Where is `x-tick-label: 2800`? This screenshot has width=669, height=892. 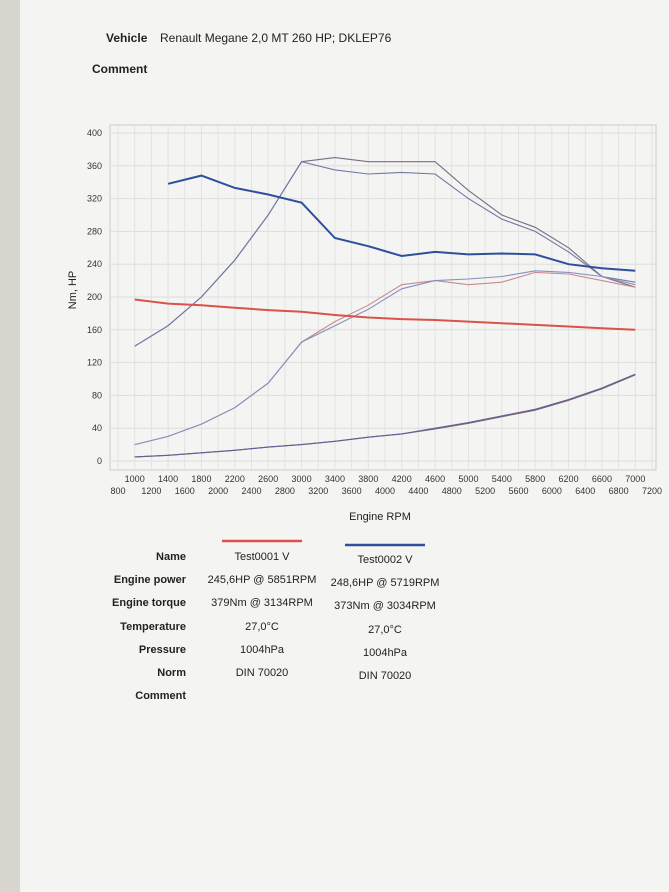 x-tick-label: 2800 is located at coordinates (285, 491).